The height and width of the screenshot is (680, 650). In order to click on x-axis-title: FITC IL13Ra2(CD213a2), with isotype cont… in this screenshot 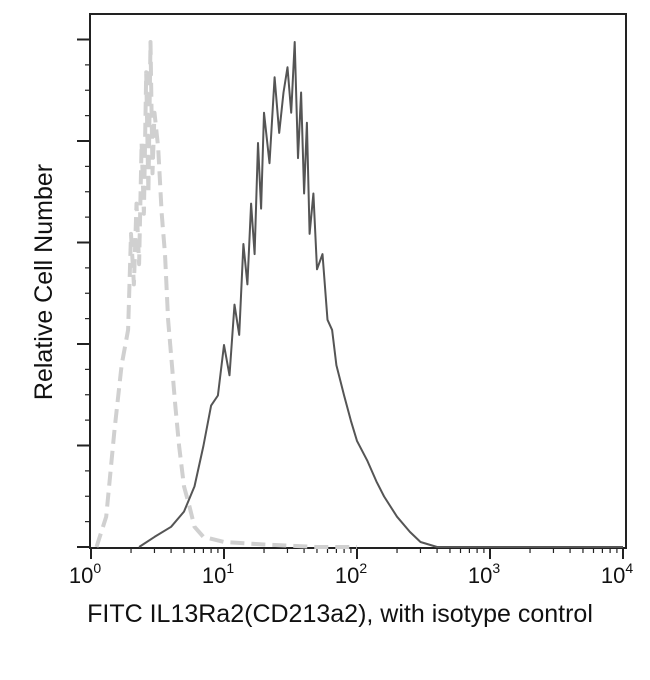, I will do `click(340, 614)`.